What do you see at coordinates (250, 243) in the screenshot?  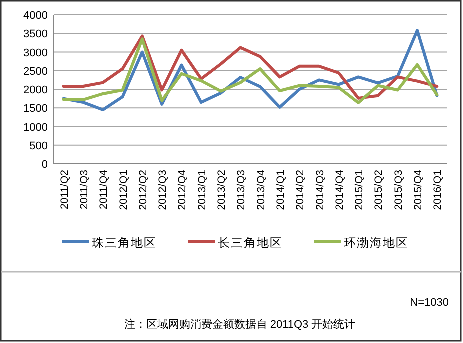 I see `legend-label: 长三角地区` at bounding box center [250, 243].